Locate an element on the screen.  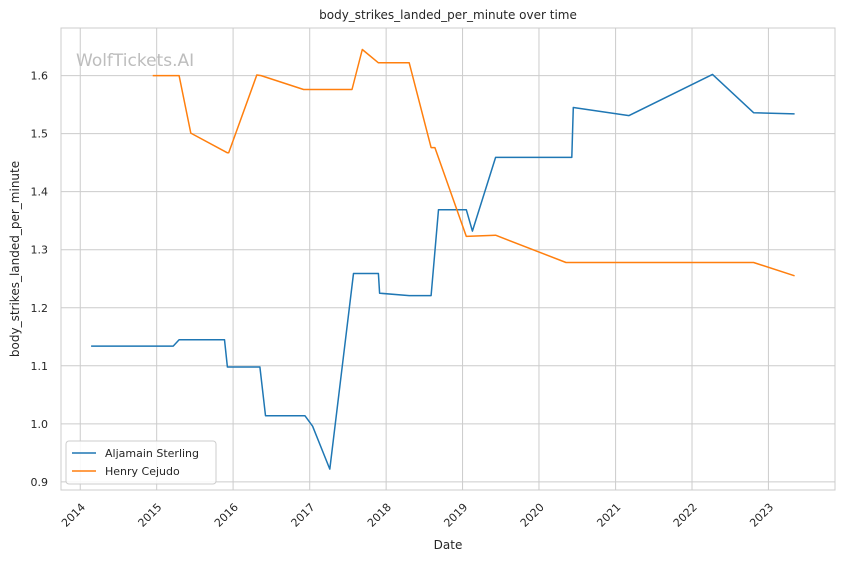
y-tick-label: 1.4 is located at coordinates (40, 192).